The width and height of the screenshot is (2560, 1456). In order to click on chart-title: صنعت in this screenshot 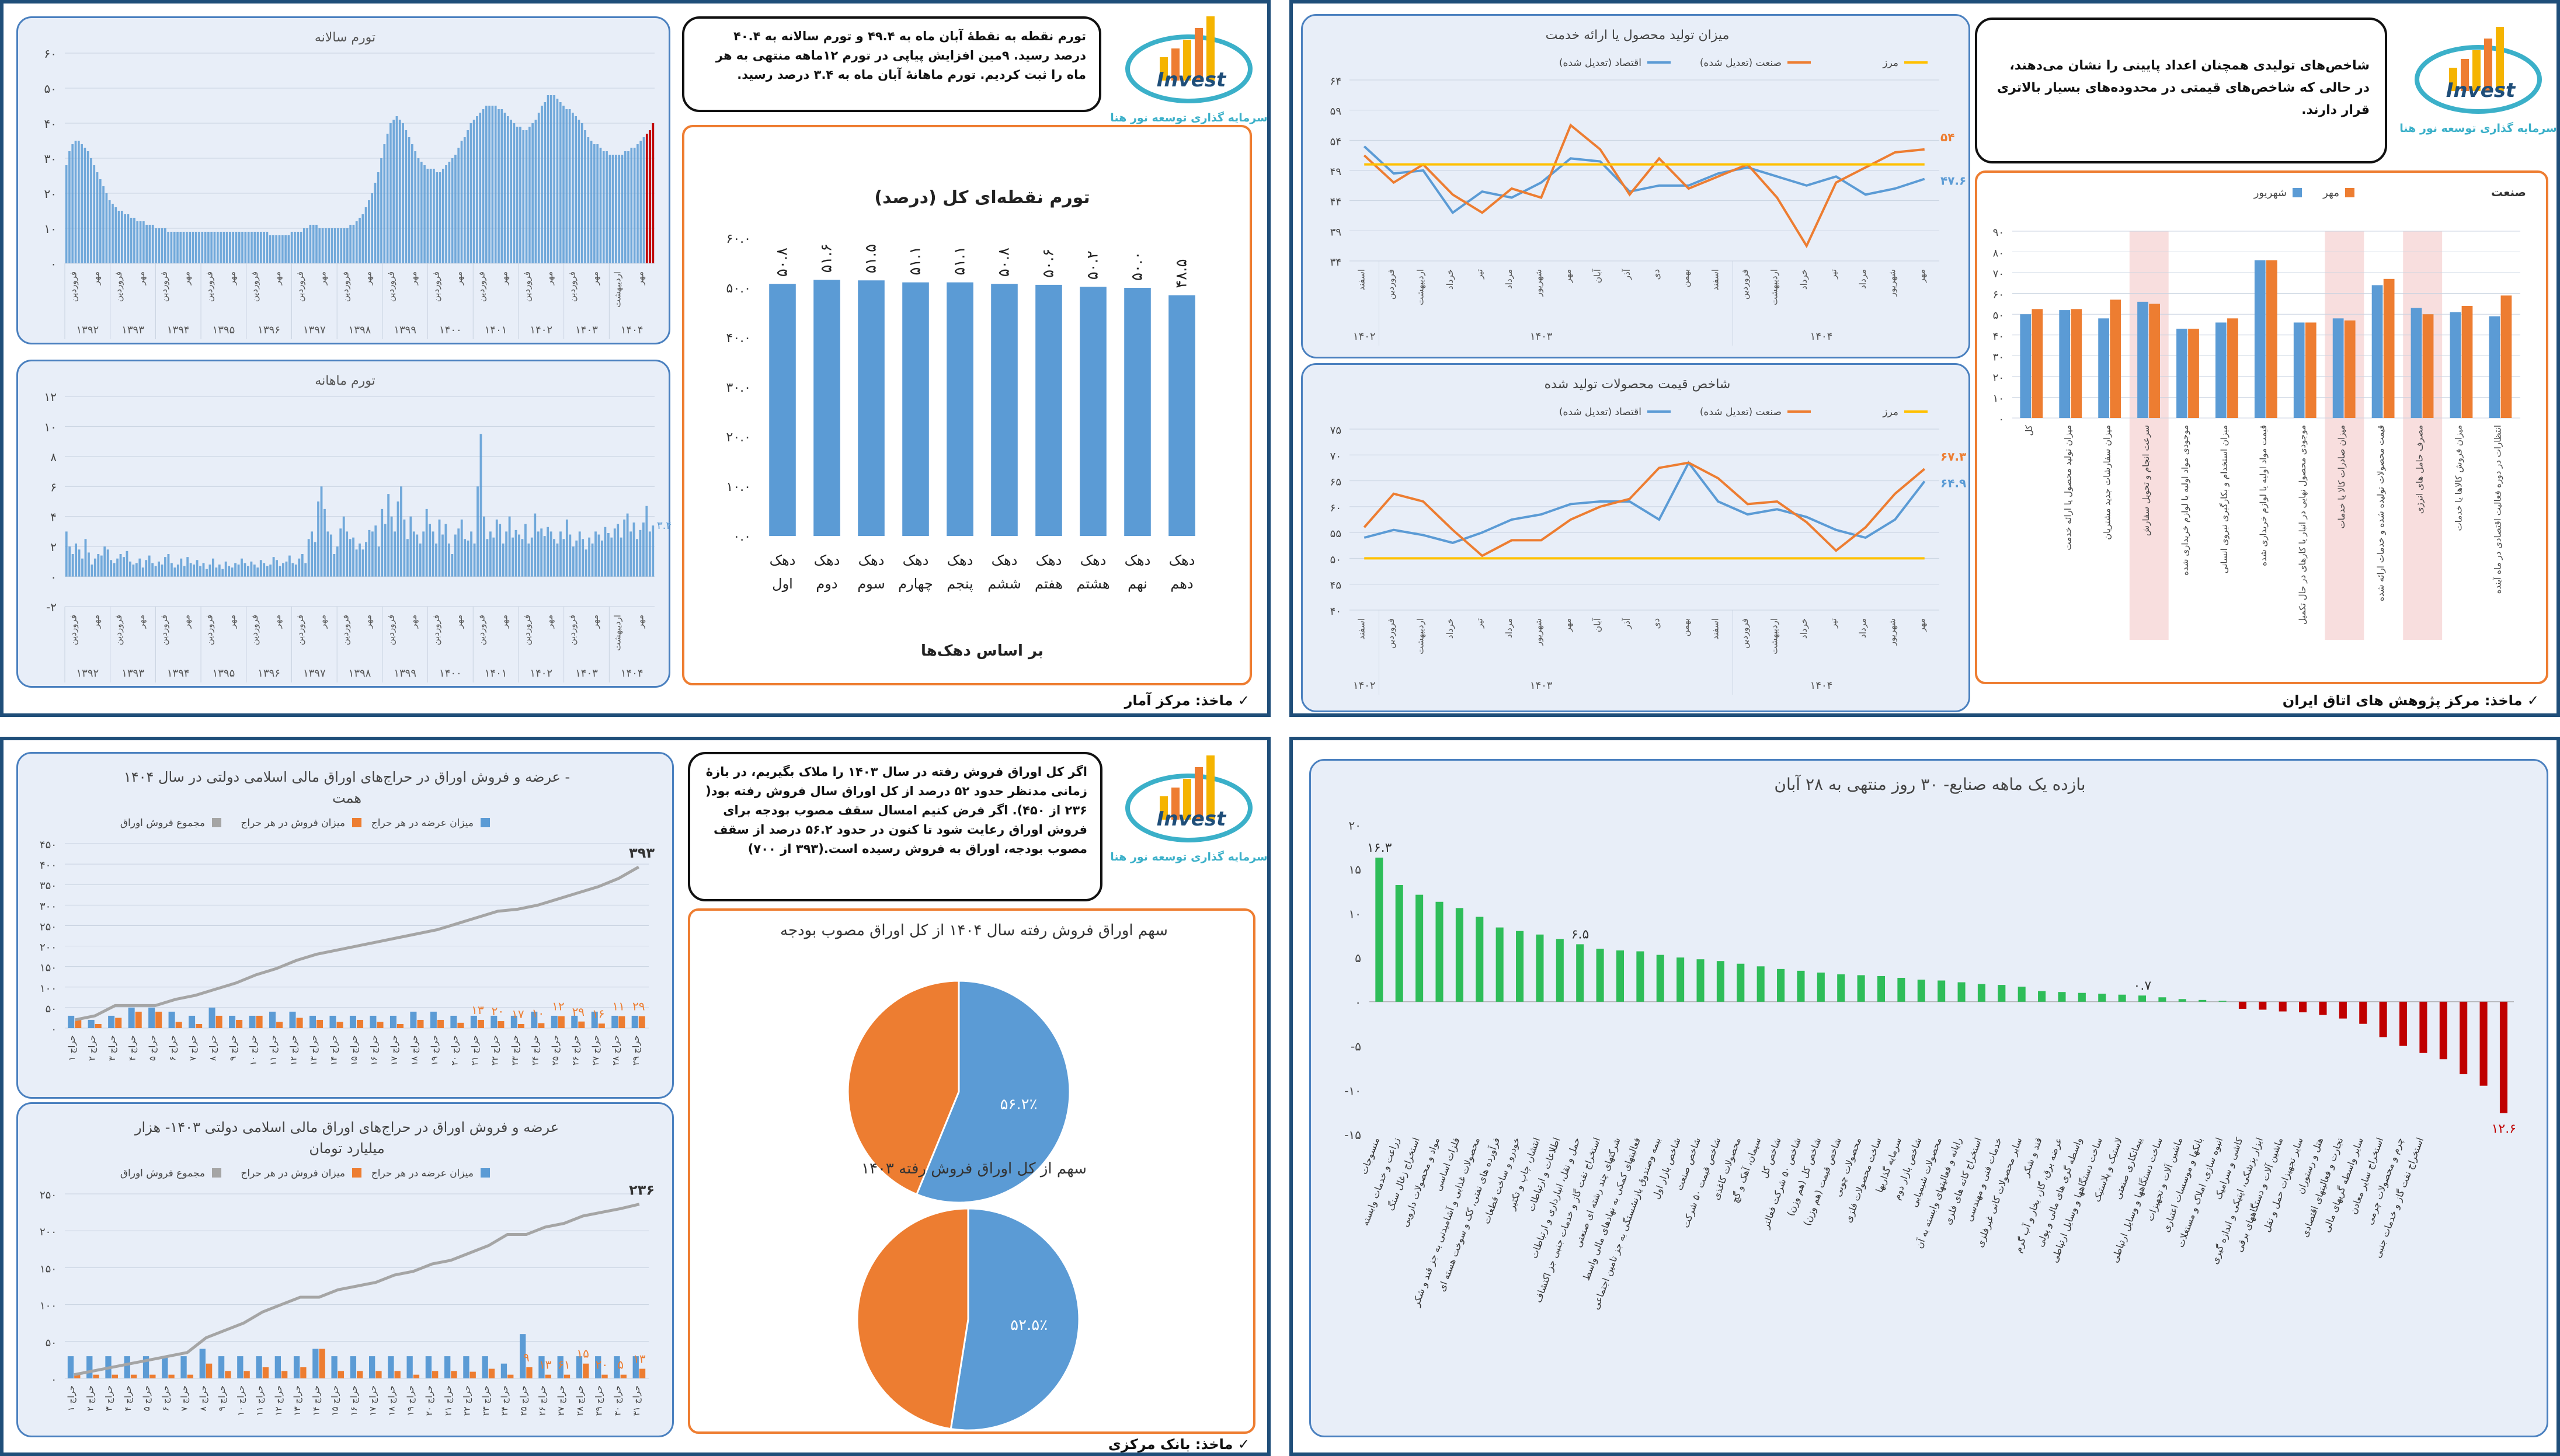, I will do `click(2508, 192)`.